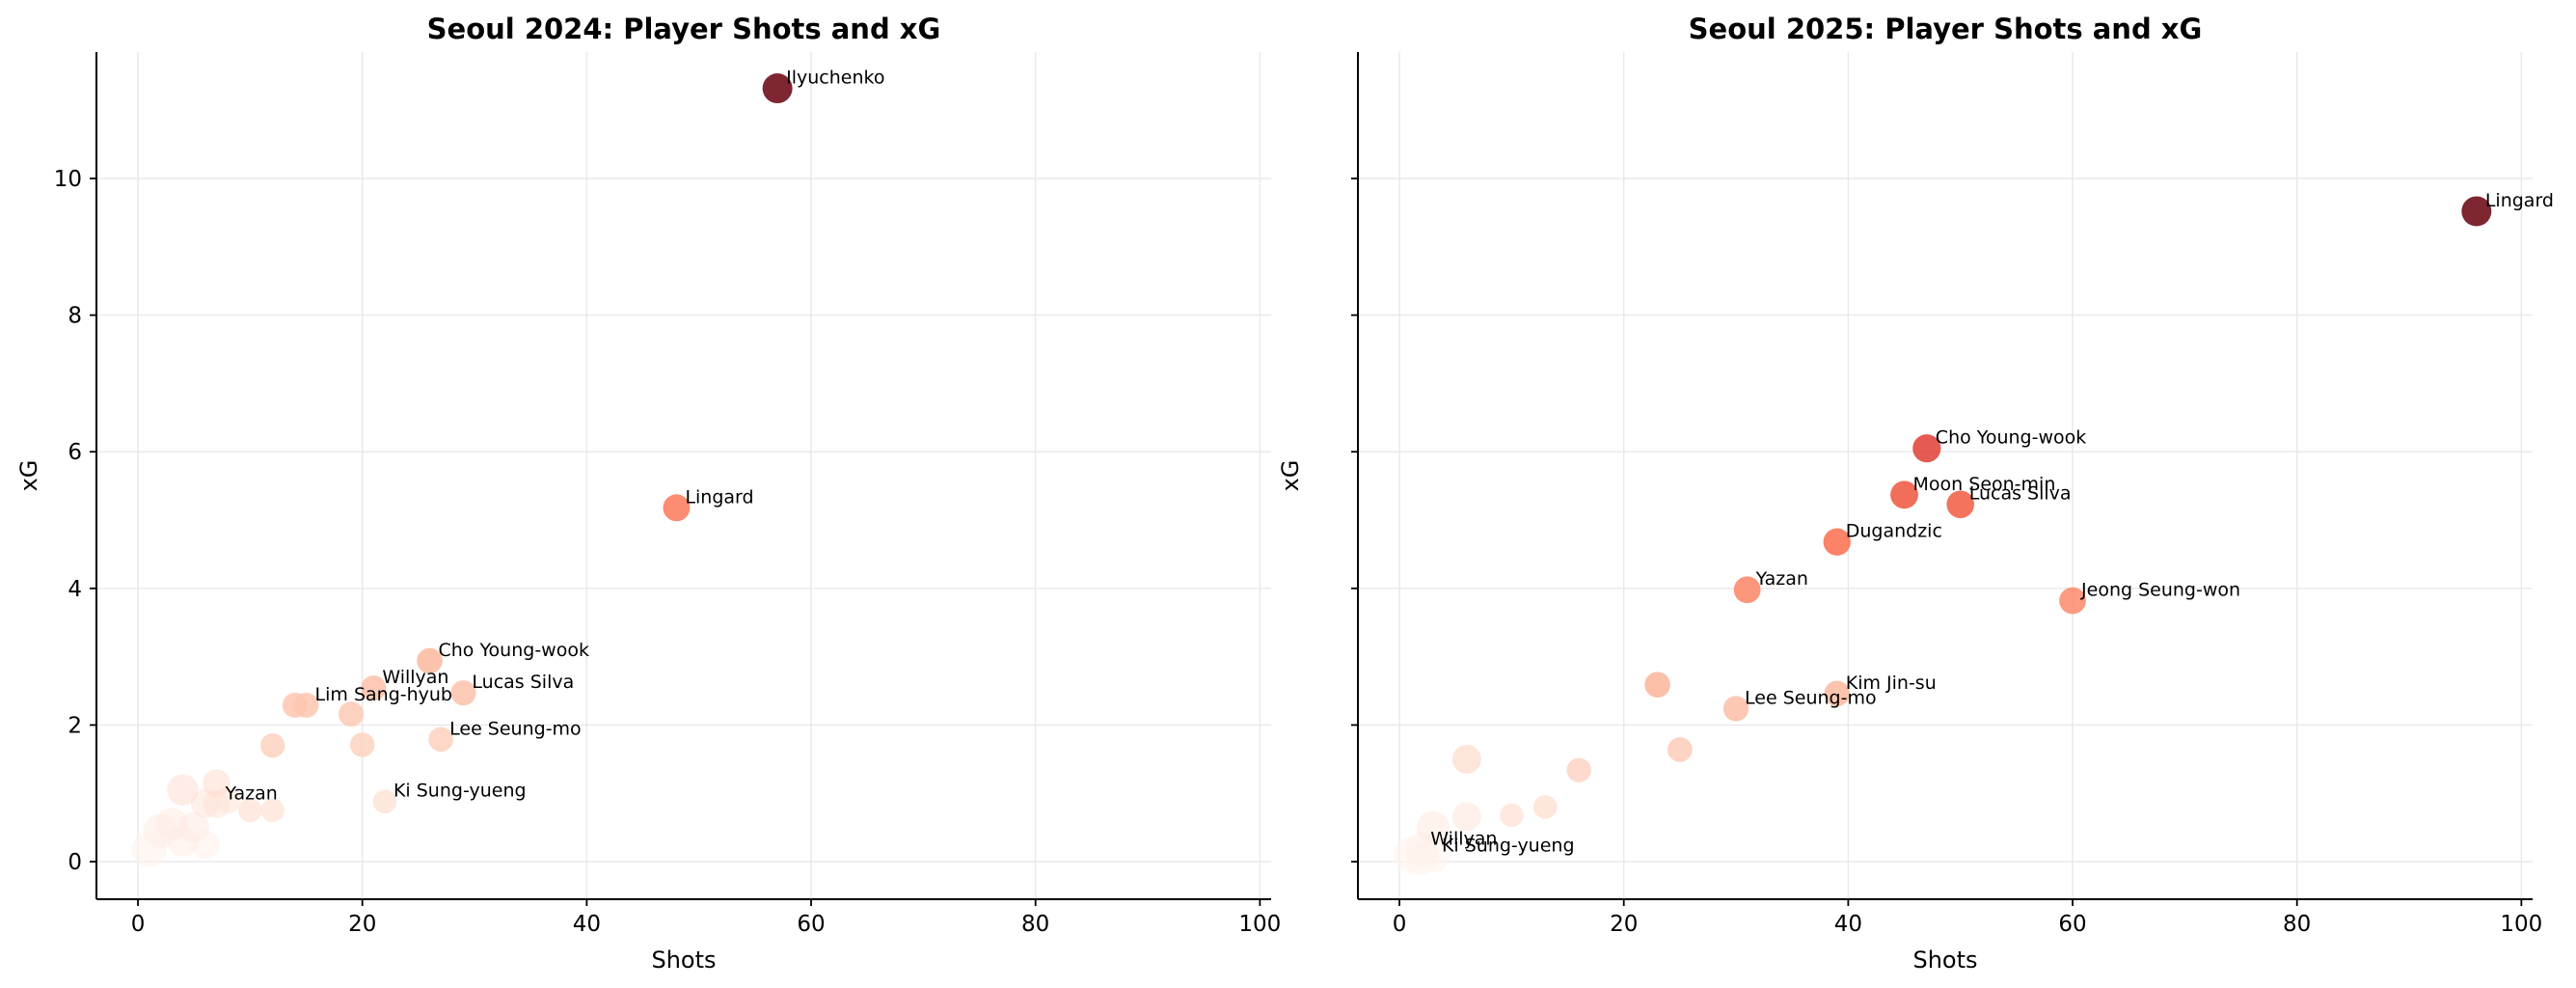 Image resolution: width=2576 pixels, height=988 pixels. Describe the element at coordinates (75, 452) in the screenshot. I see `y-tick-label: 6` at that location.